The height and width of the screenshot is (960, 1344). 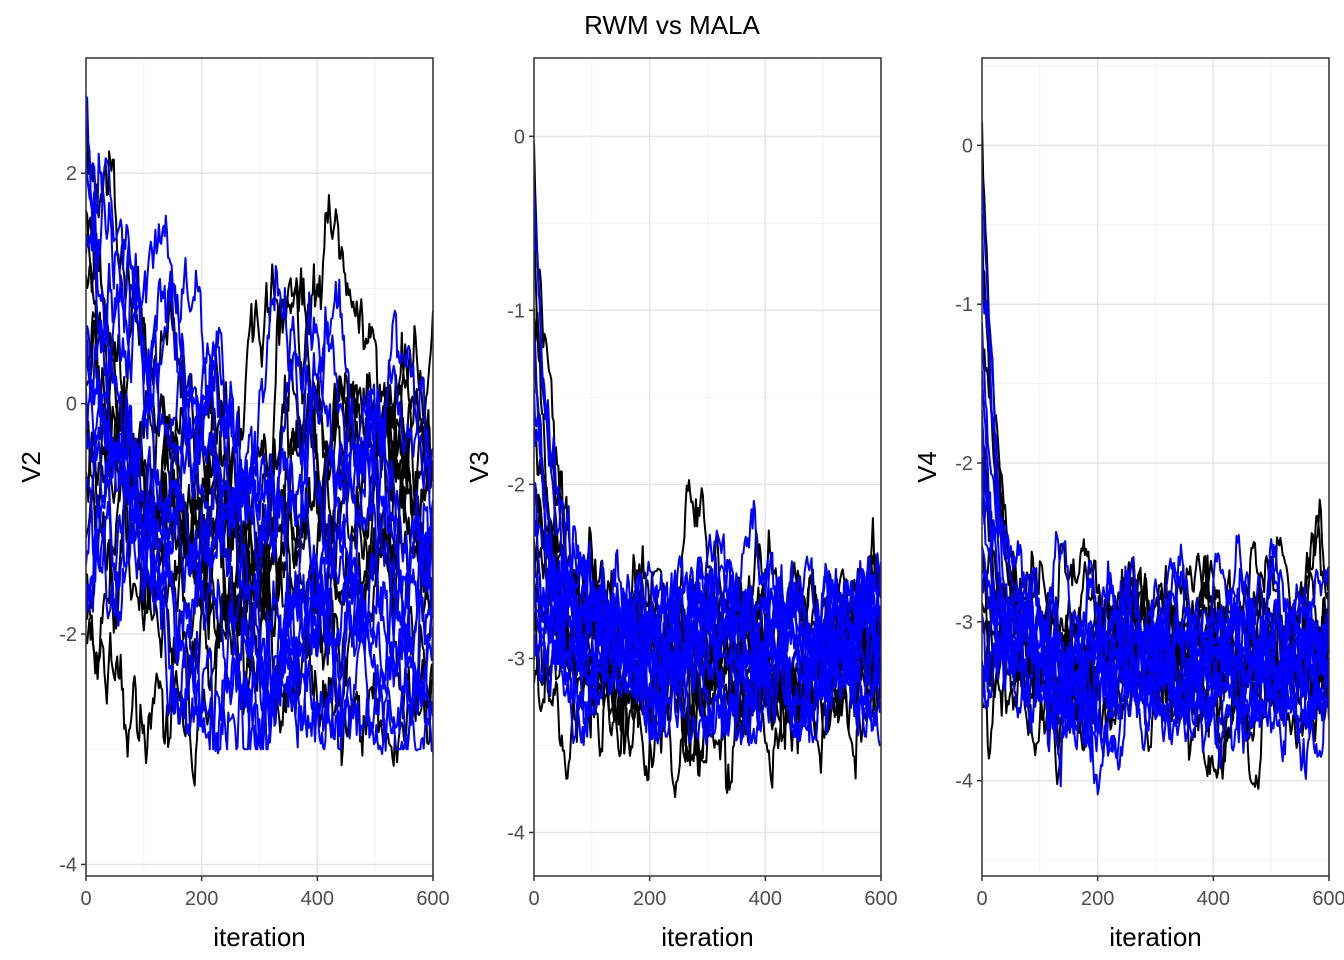 What do you see at coordinates (31, 467) in the screenshot?
I see `y-axis-title: V2` at bounding box center [31, 467].